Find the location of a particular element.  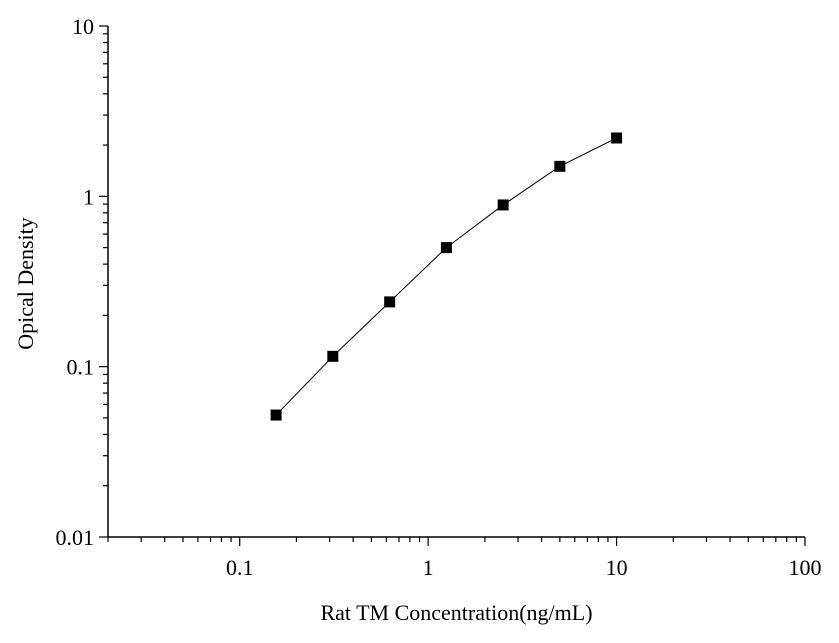

y-ticks: 0.01 0.1 1 10 is located at coordinates (82, 282).